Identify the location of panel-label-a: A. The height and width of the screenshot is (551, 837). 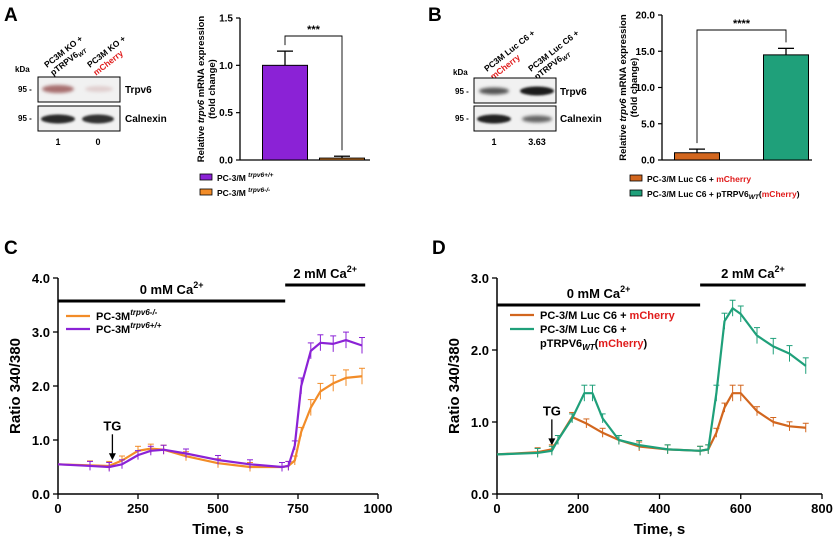
(11, 15).